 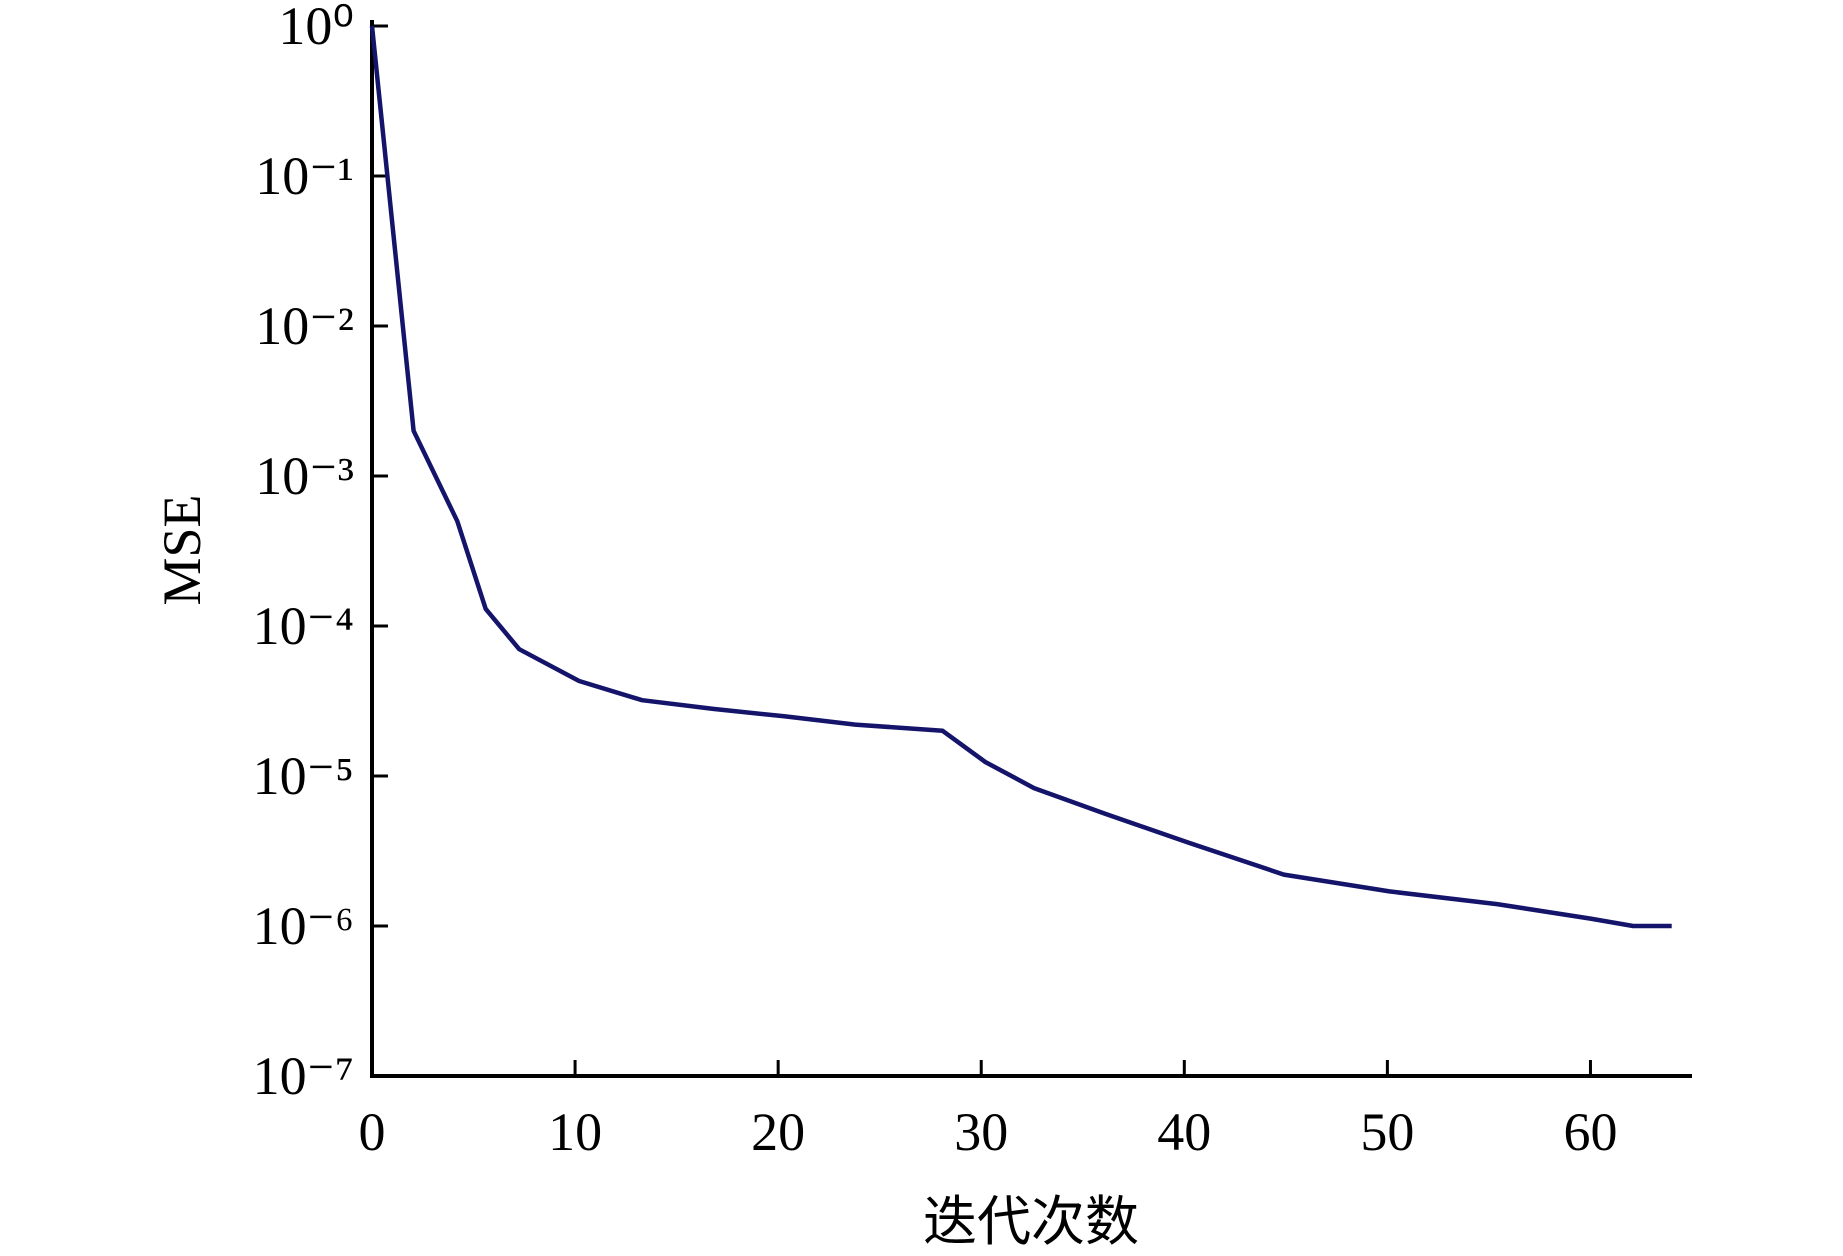 What do you see at coordinates (372, 1132) in the screenshot?
I see `x-tick-label: 0` at bounding box center [372, 1132].